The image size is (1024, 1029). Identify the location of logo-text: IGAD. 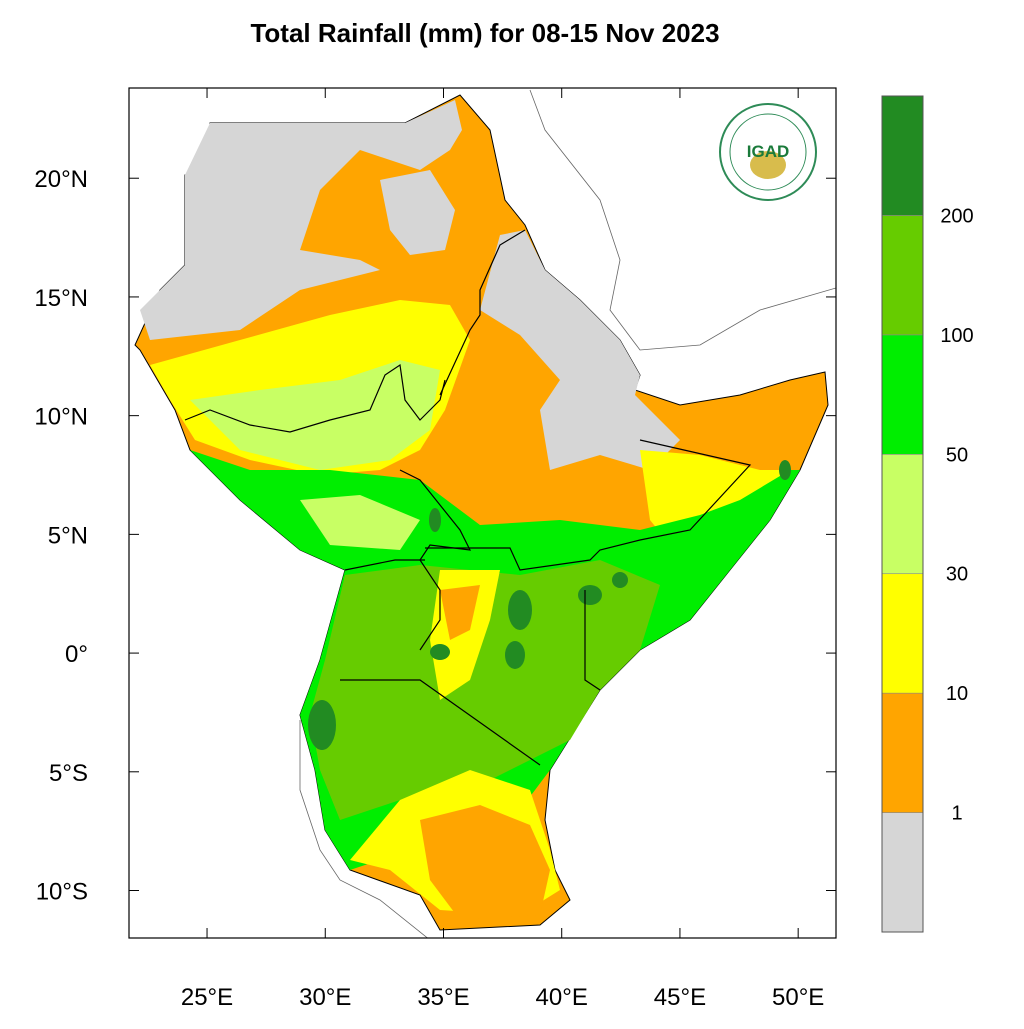
(768, 151).